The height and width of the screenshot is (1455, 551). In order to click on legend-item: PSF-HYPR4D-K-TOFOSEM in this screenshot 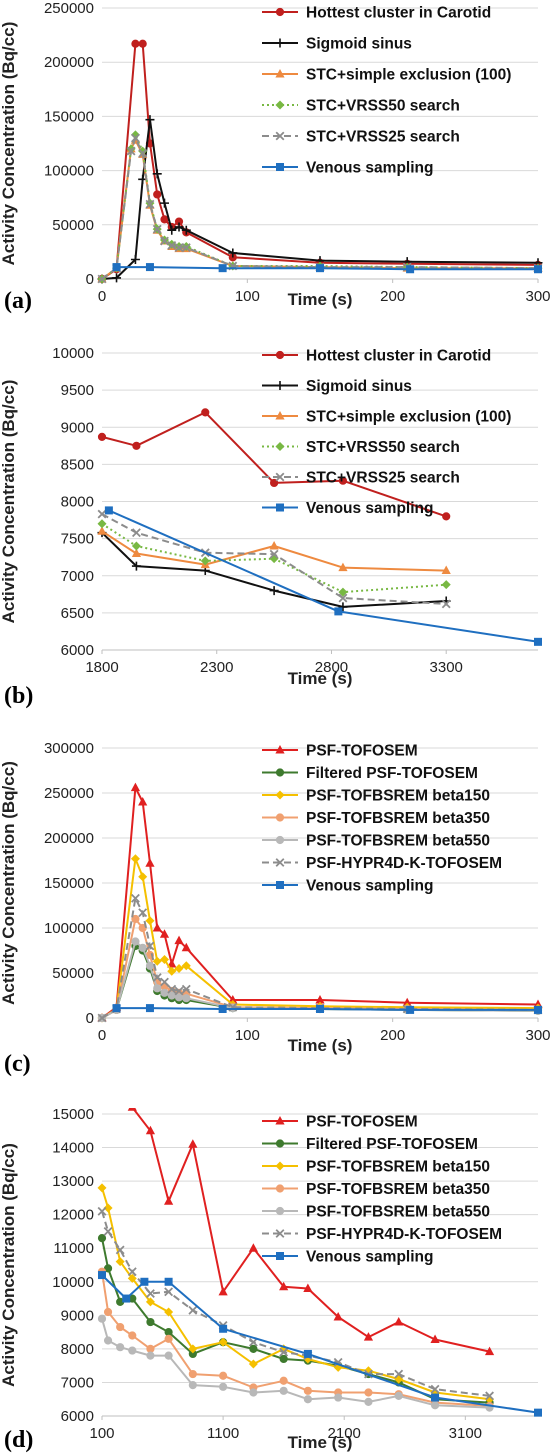, I will do `click(382, 863)`.